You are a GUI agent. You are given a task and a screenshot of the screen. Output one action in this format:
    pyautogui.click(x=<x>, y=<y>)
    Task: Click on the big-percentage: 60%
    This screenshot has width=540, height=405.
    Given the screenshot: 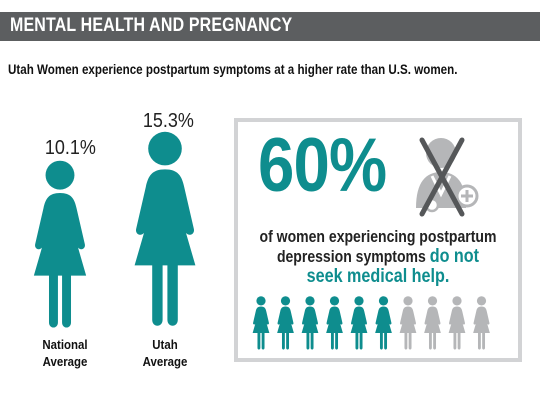 What is the action you would take?
    pyautogui.click(x=322, y=165)
    